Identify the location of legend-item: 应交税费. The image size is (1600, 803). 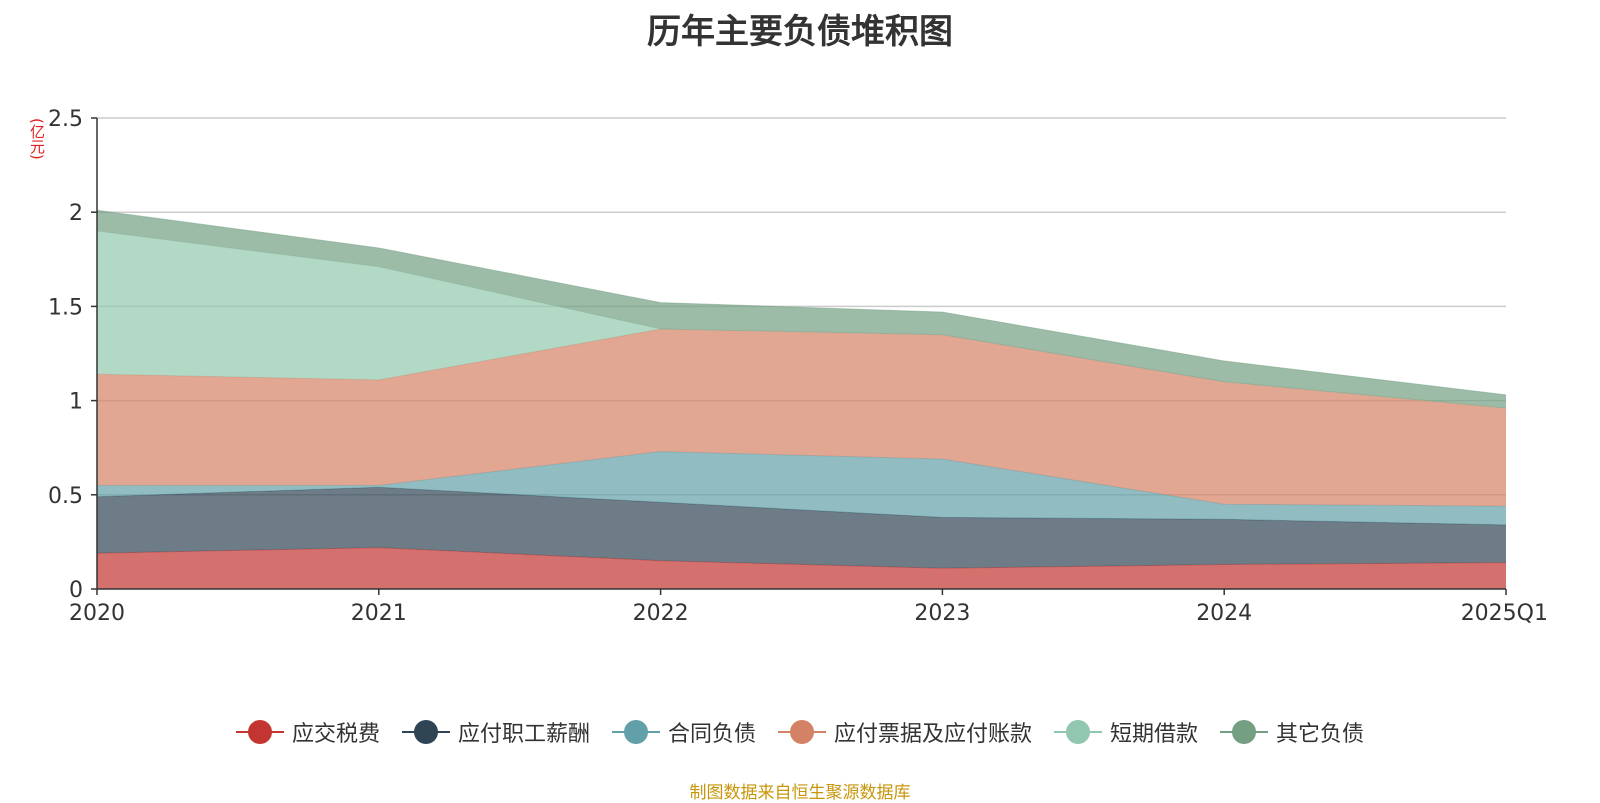
(307, 732).